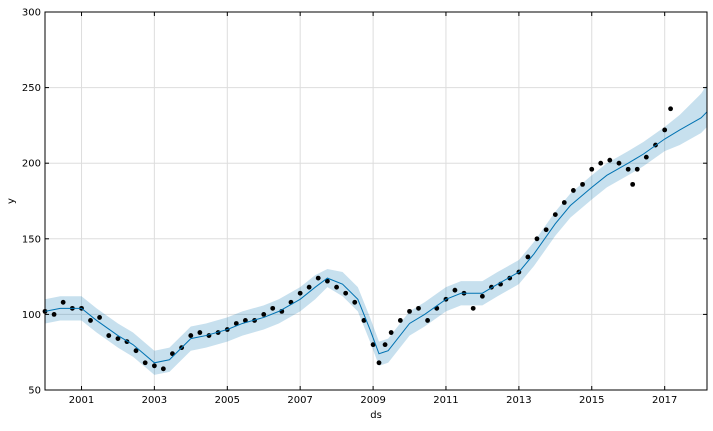 The width and height of the screenshot is (713, 431). Describe the element at coordinates (31, 164) in the screenshot. I see `y-tick-label: 200` at that location.